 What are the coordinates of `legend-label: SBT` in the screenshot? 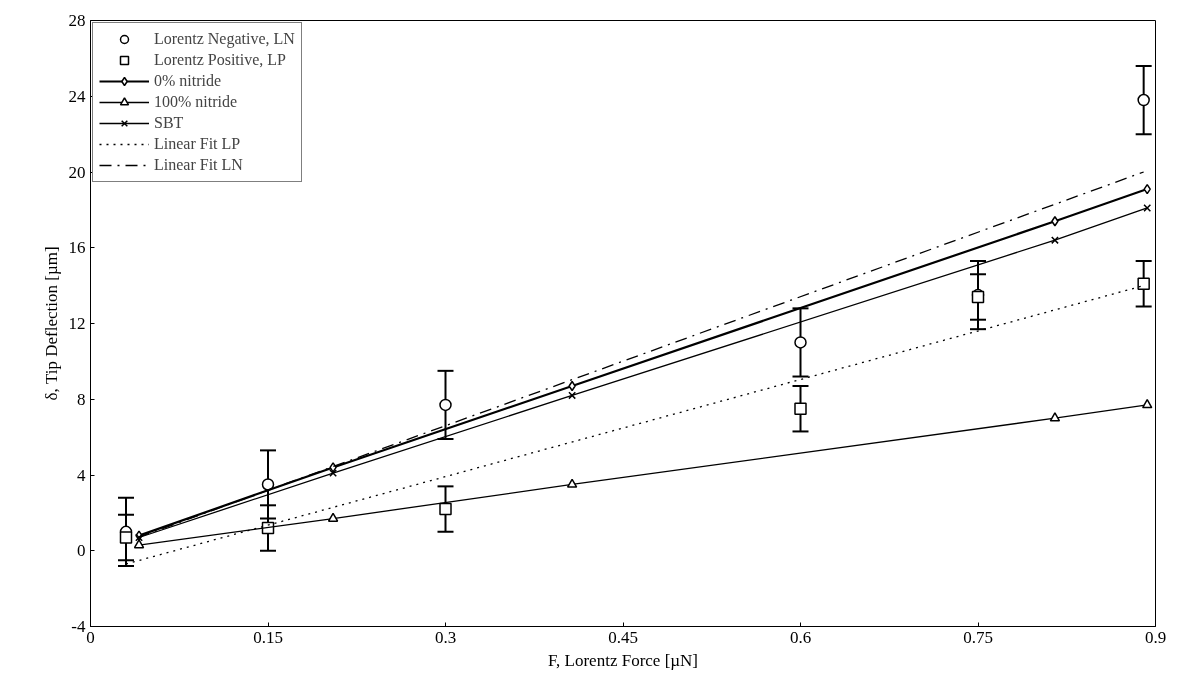 It's located at (169, 123).